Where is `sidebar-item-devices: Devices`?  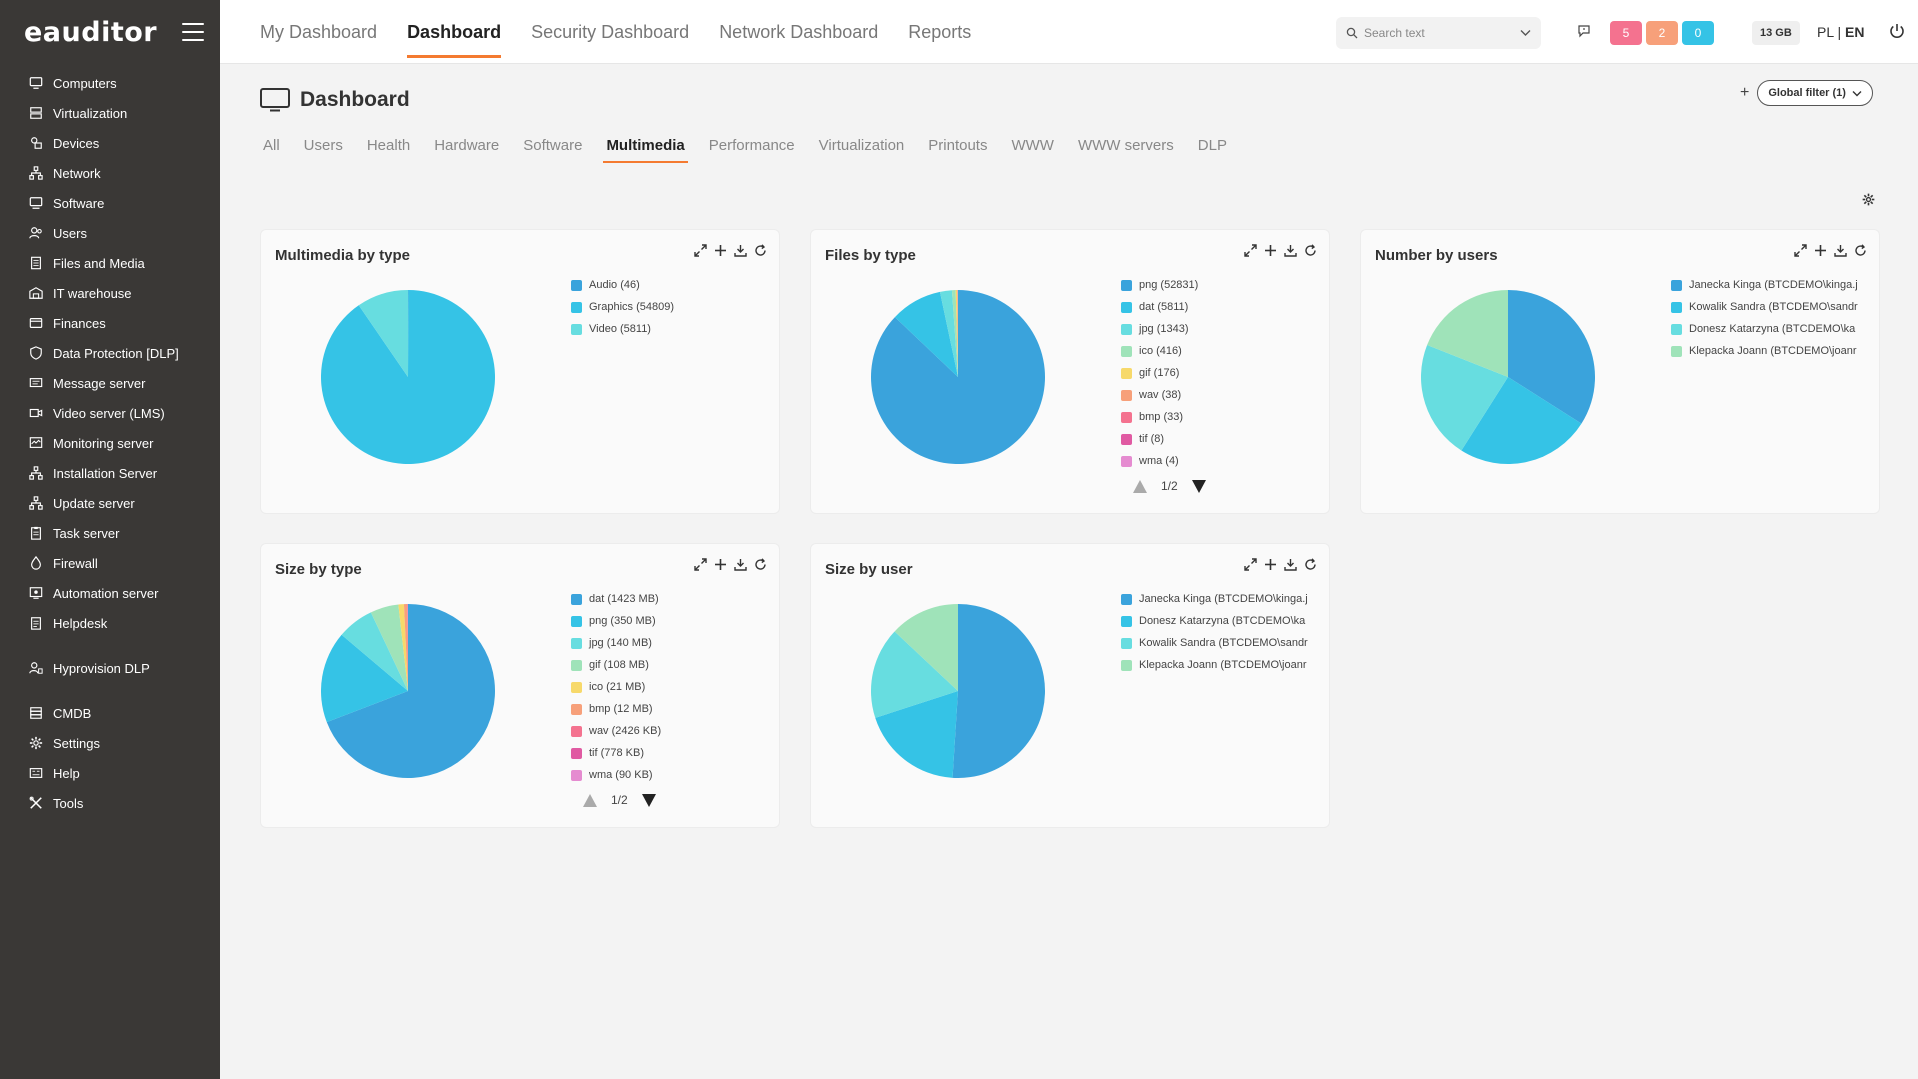 sidebar-item-devices: Devices is located at coordinates (110, 143).